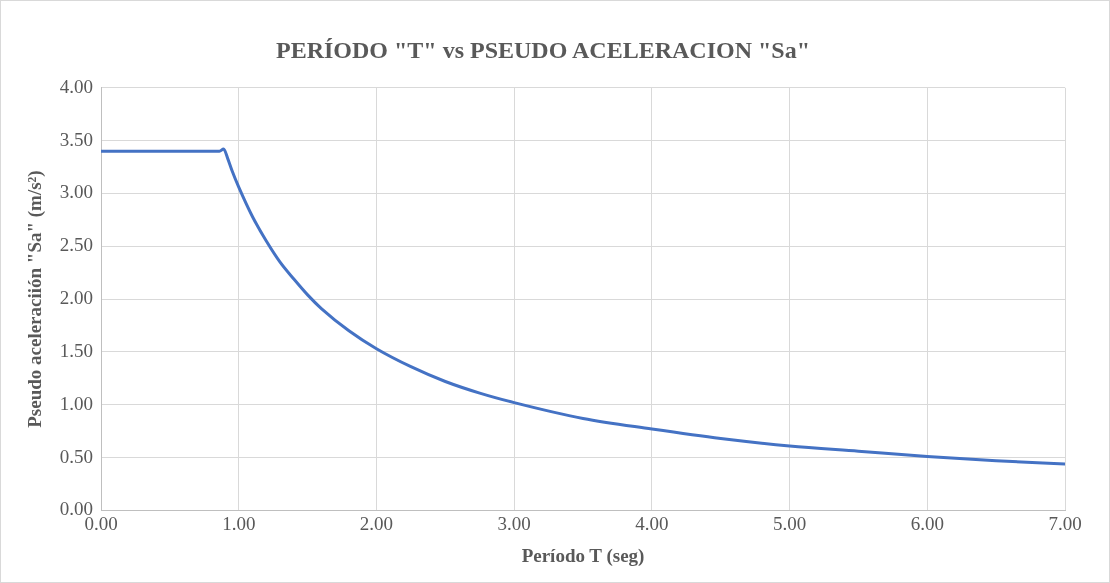  I want to click on x-tick-label: 4.00, so click(652, 523).